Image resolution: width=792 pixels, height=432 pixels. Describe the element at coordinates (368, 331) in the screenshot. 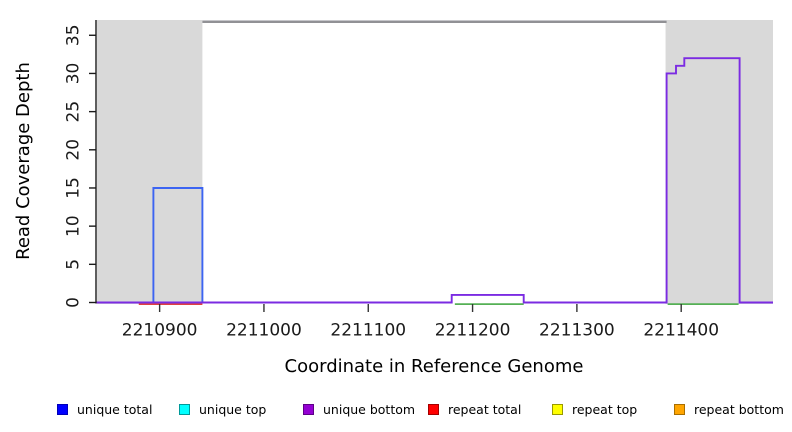

I see `x-tick-label: 2211100` at that location.